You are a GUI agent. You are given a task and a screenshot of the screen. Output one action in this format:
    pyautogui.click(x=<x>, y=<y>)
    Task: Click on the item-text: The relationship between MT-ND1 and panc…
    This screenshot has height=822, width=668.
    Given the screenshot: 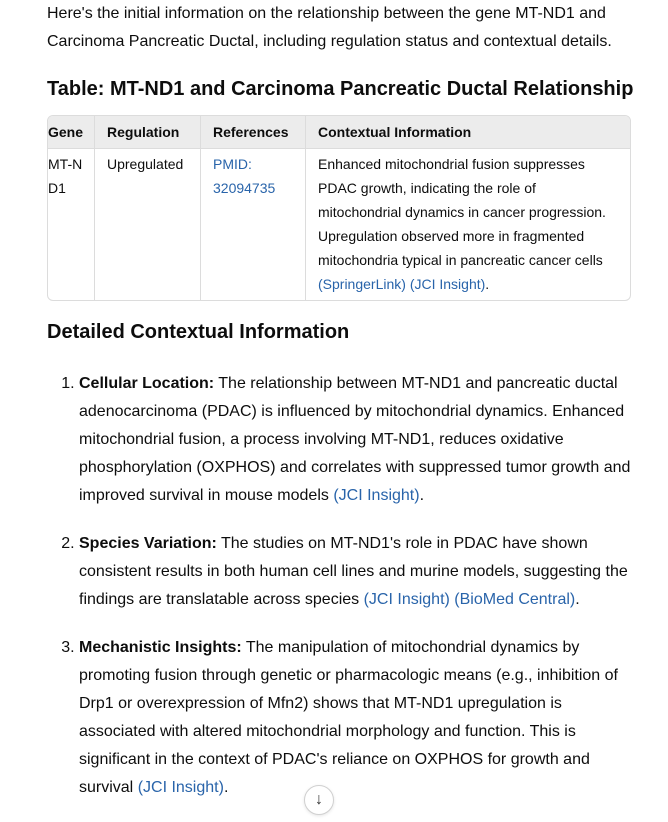 What is the action you would take?
    pyautogui.click(x=355, y=439)
    